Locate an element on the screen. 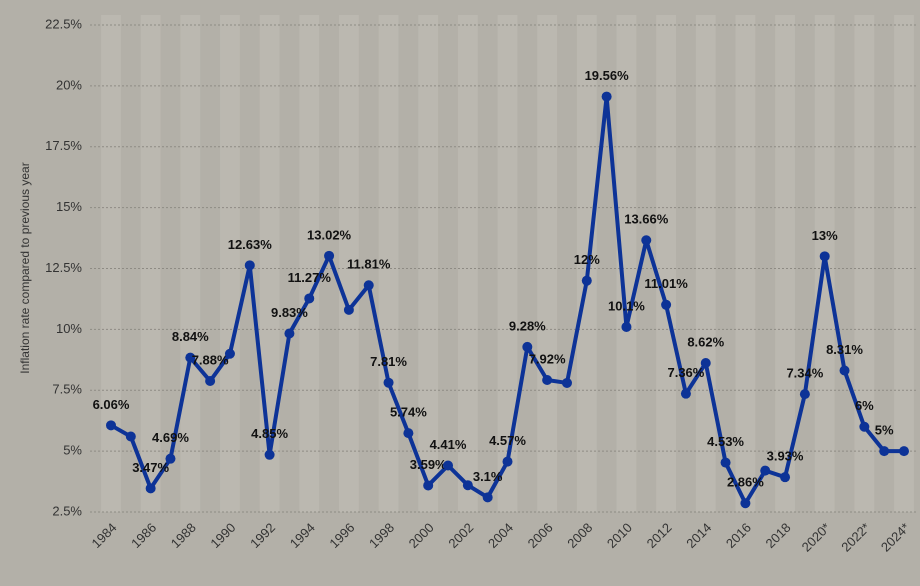 The height and width of the screenshot is (586, 920). x-tick-label: 2018 is located at coordinates (778, 535).